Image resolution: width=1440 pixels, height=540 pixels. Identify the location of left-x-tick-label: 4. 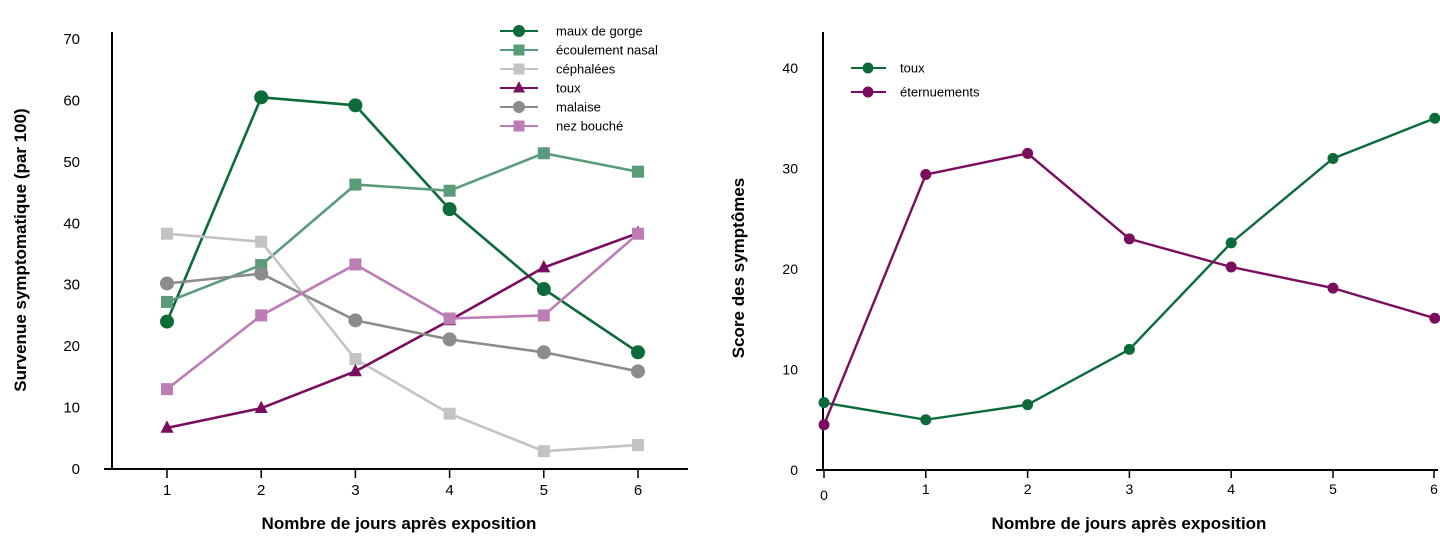
(449, 490).